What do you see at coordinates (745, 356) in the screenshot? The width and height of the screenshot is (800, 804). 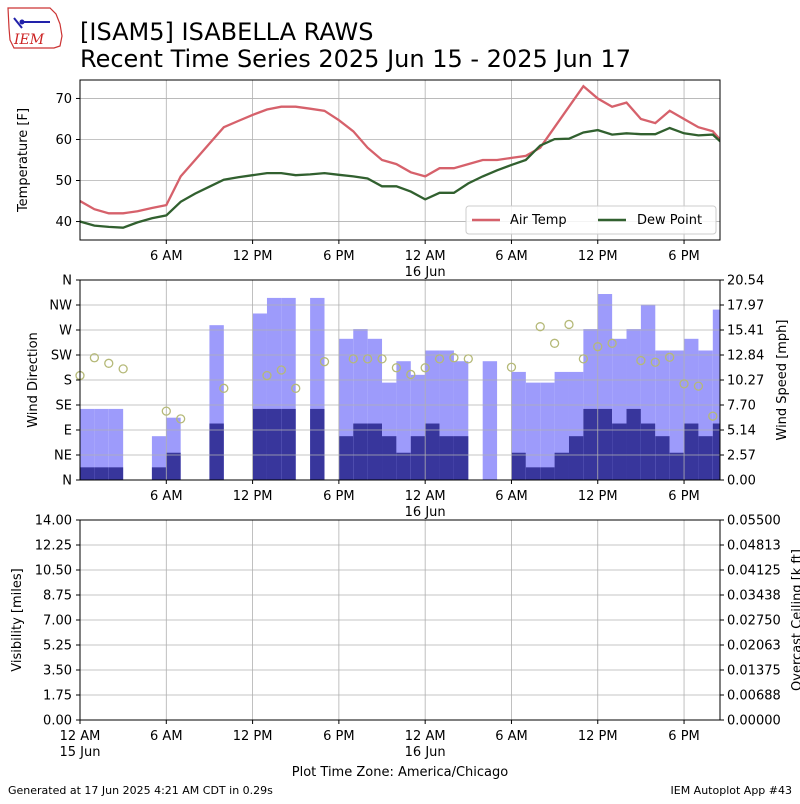 I see `wind-speed-tick-label: 12.84` at bounding box center [745, 356].